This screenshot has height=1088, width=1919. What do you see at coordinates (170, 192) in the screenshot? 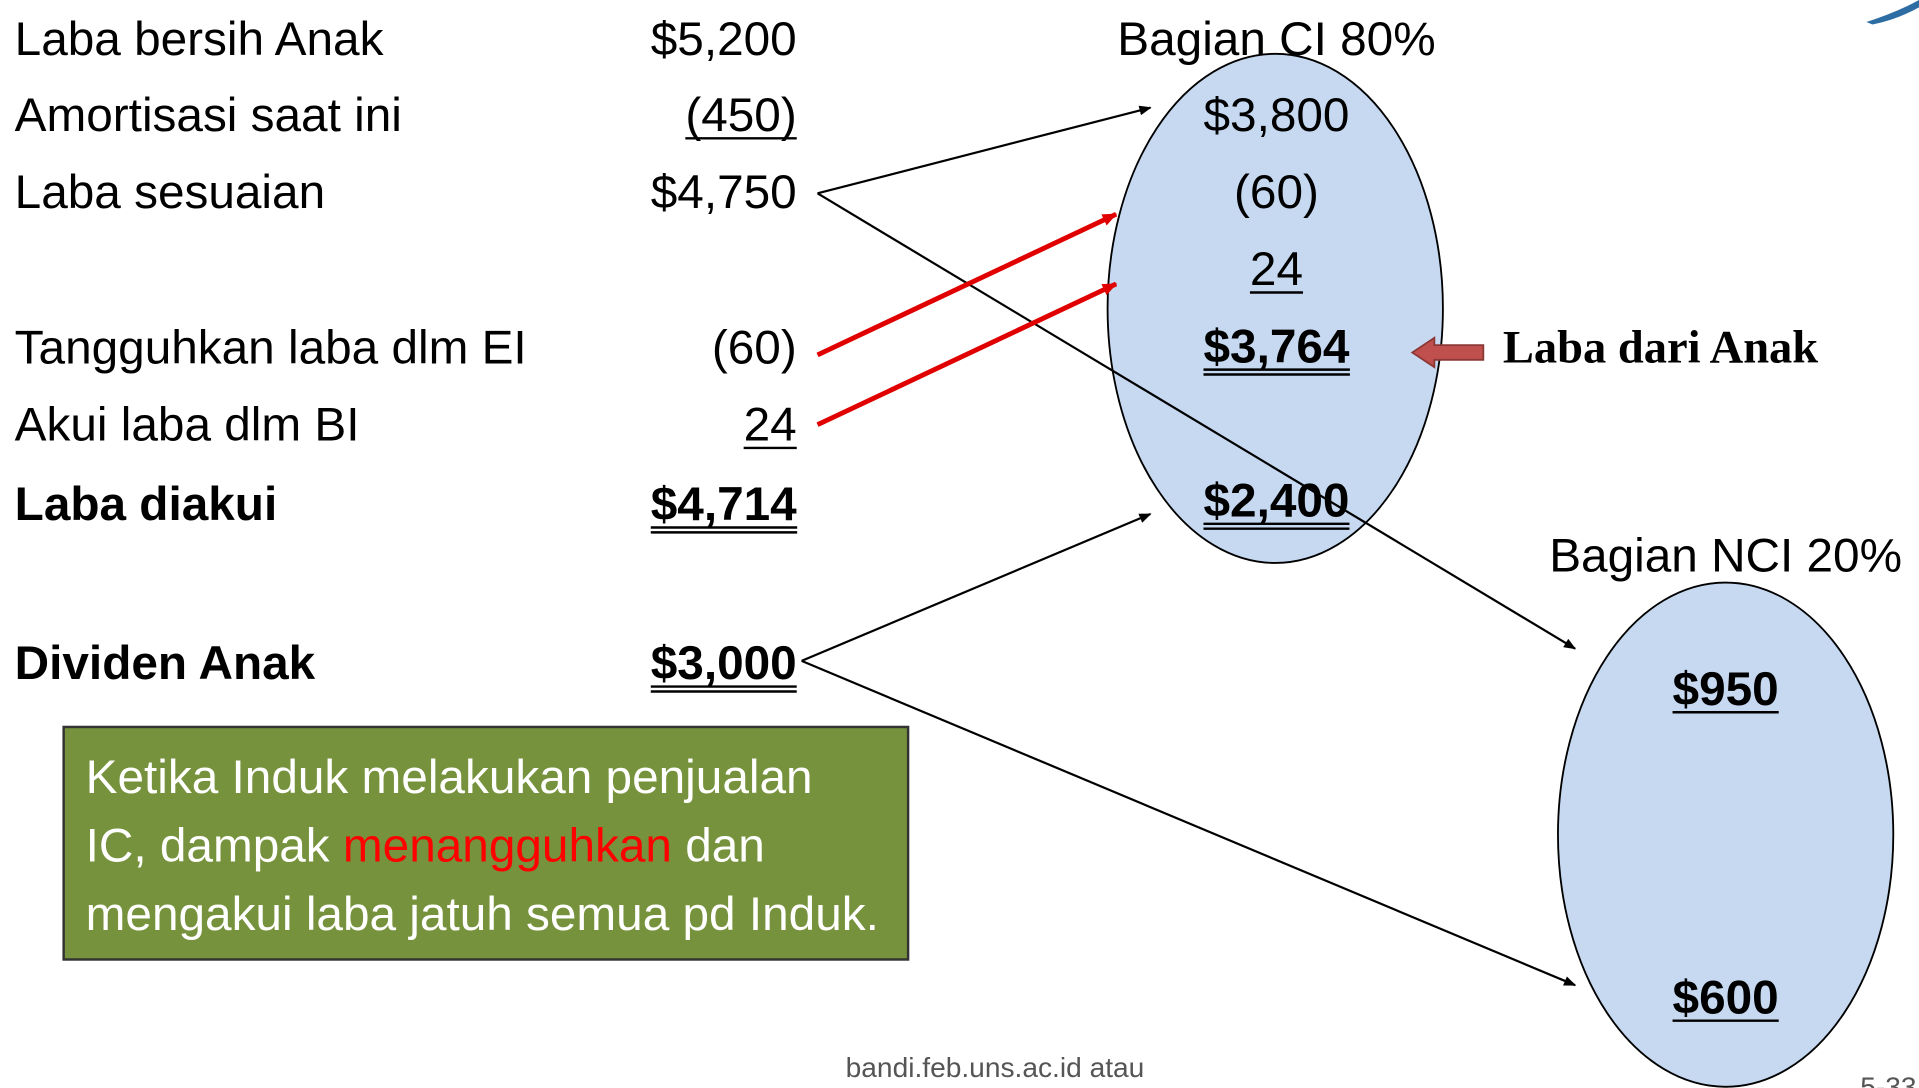
I see `row-label: Laba sesuaian` at bounding box center [170, 192].